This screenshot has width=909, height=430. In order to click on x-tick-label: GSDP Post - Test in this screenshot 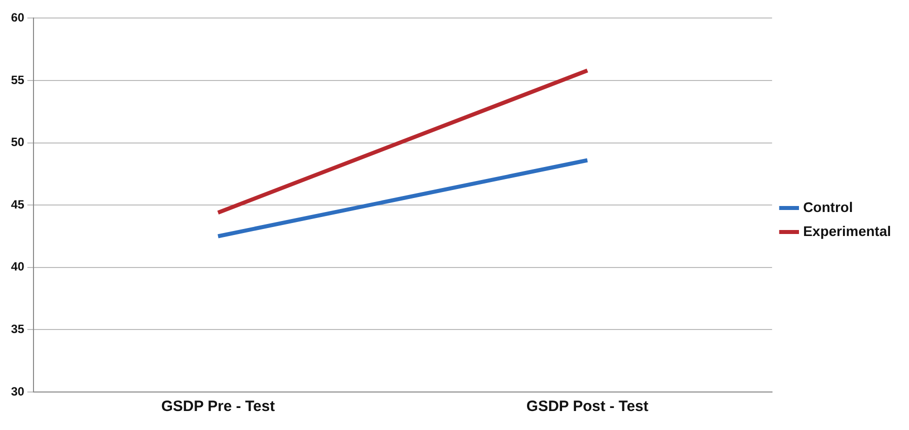, I will do `click(587, 407)`.